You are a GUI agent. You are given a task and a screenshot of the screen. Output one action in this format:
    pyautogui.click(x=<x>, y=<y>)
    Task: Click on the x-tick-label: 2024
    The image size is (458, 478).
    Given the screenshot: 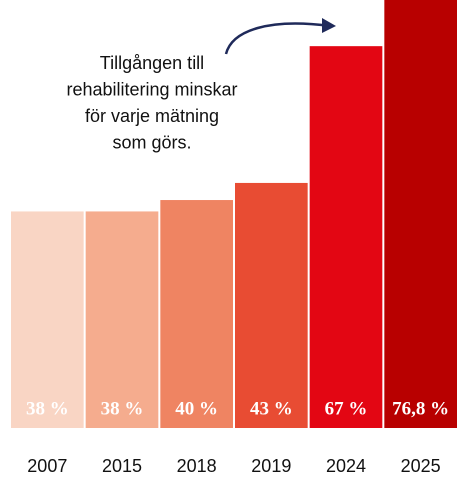 What is the action you would take?
    pyautogui.click(x=346, y=466)
    